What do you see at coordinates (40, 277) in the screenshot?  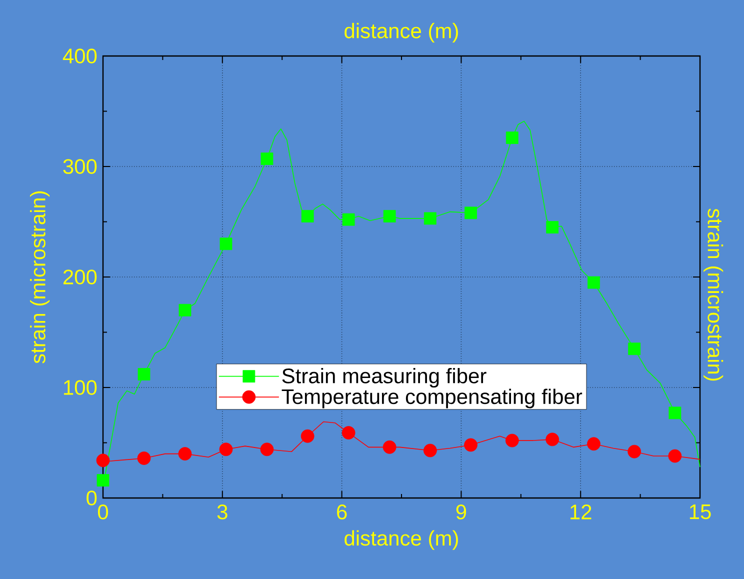 I see `y-axis-title: strain (microstrain)` at bounding box center [40, 277].